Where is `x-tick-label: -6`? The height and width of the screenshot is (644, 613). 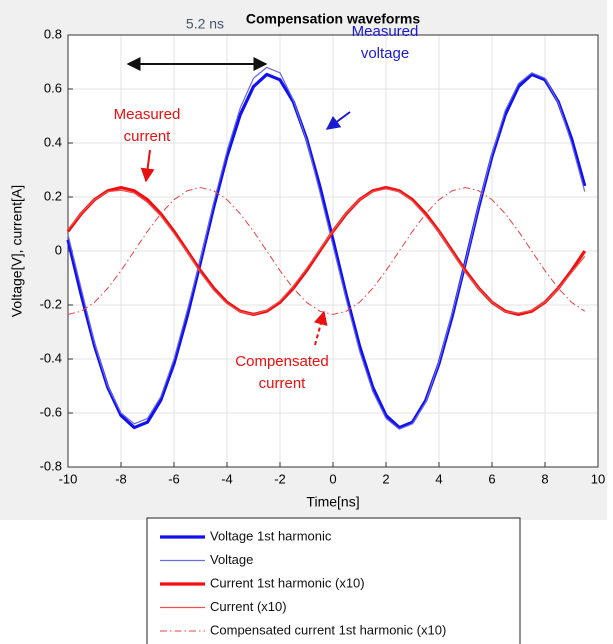
x-tick-label: -6 is located at coordinates (174, 478).